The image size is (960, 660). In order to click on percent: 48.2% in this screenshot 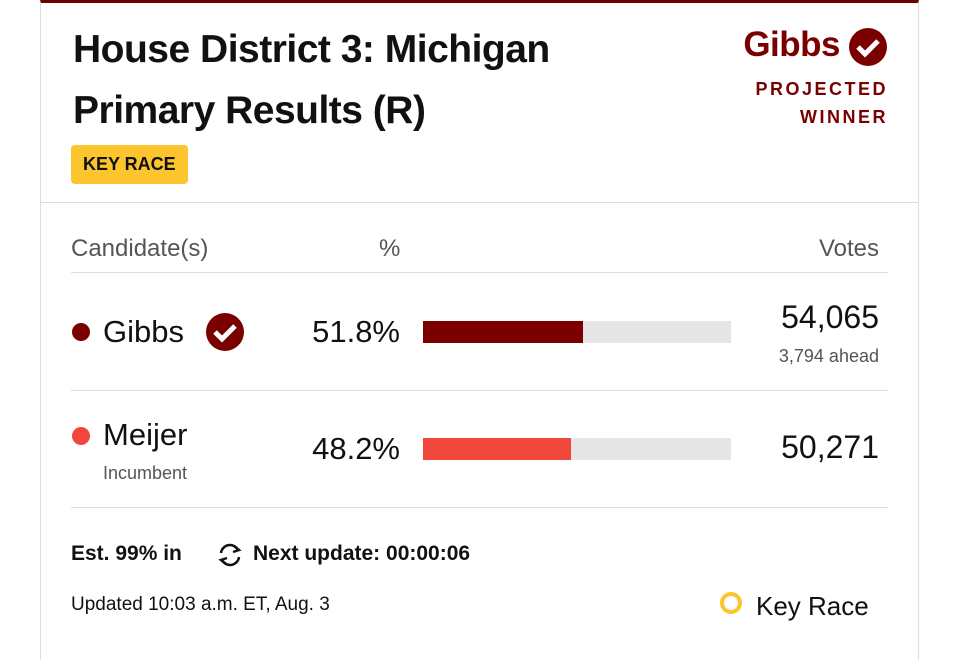, I will do `click(356, 448)`.